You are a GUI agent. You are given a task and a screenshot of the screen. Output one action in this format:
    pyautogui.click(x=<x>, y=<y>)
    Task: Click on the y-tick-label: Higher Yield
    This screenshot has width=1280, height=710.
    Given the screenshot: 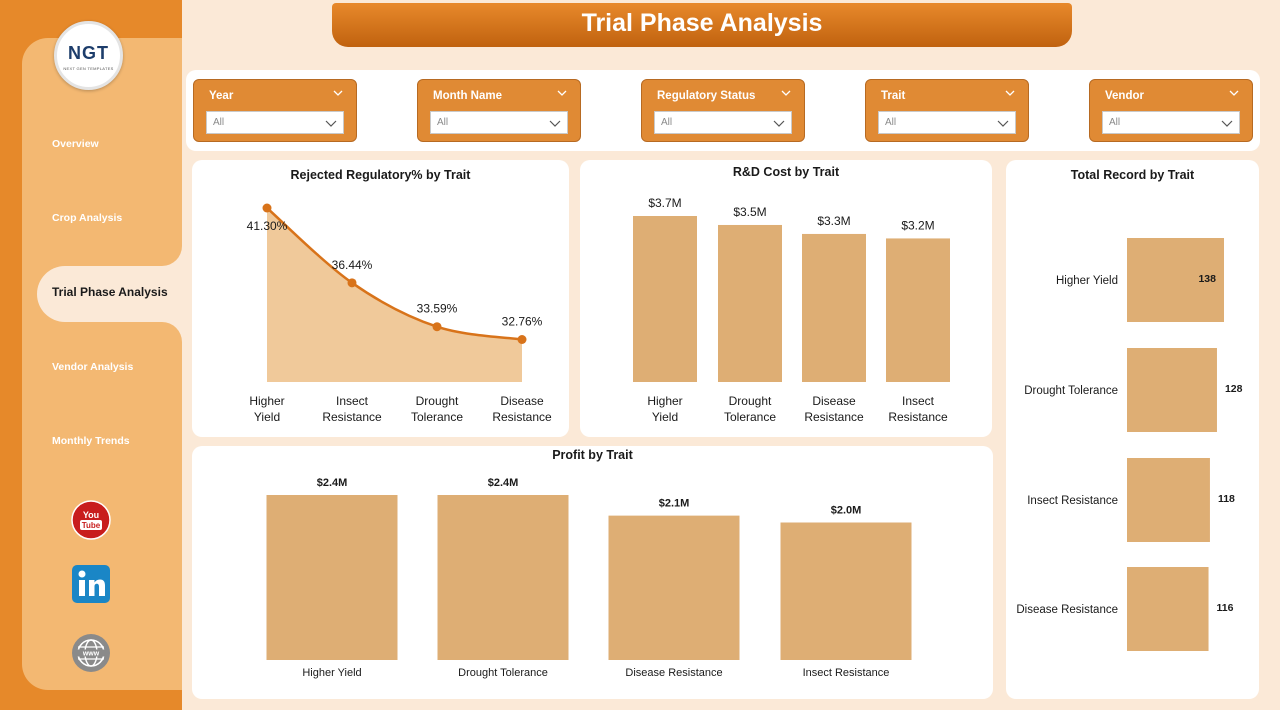 What is the action you would take?
    pyautogui.click(x=1087, y=281)
    